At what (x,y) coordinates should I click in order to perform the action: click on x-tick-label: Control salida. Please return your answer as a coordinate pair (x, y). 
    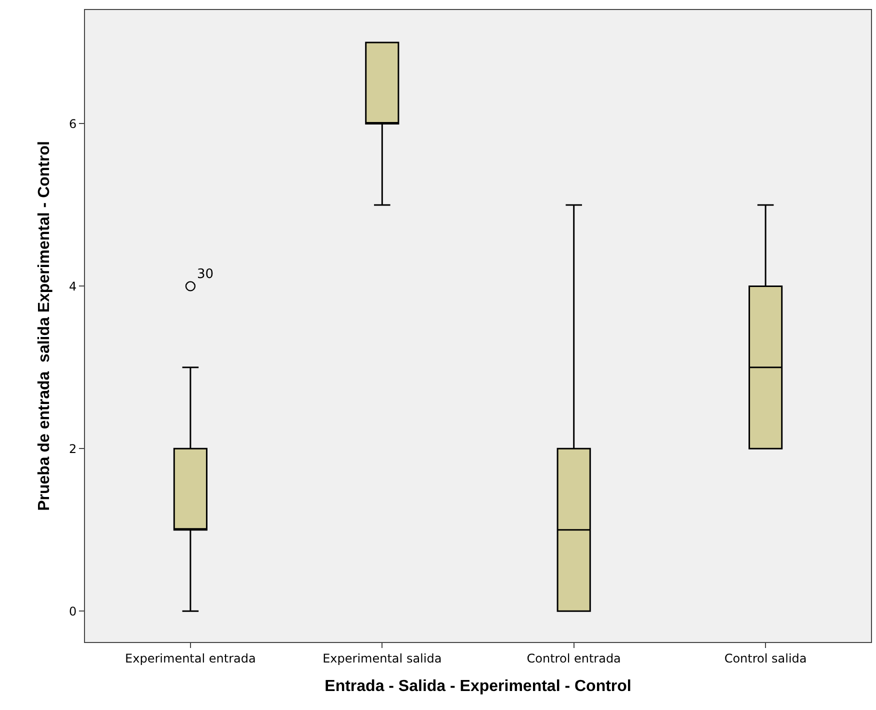
    Looking at the image, I should click on (765, 658).